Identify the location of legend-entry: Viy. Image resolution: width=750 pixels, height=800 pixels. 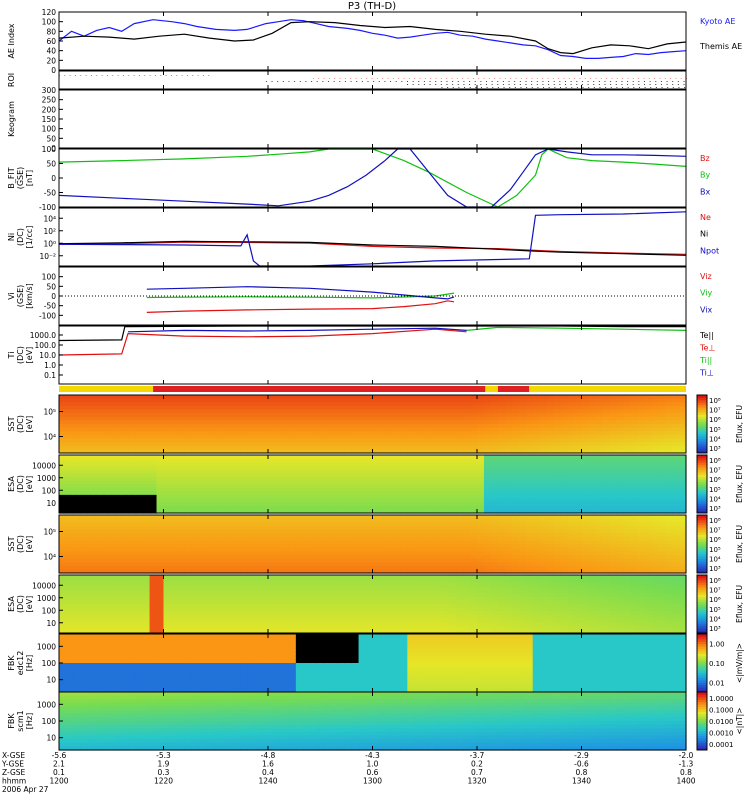
(706, 293).